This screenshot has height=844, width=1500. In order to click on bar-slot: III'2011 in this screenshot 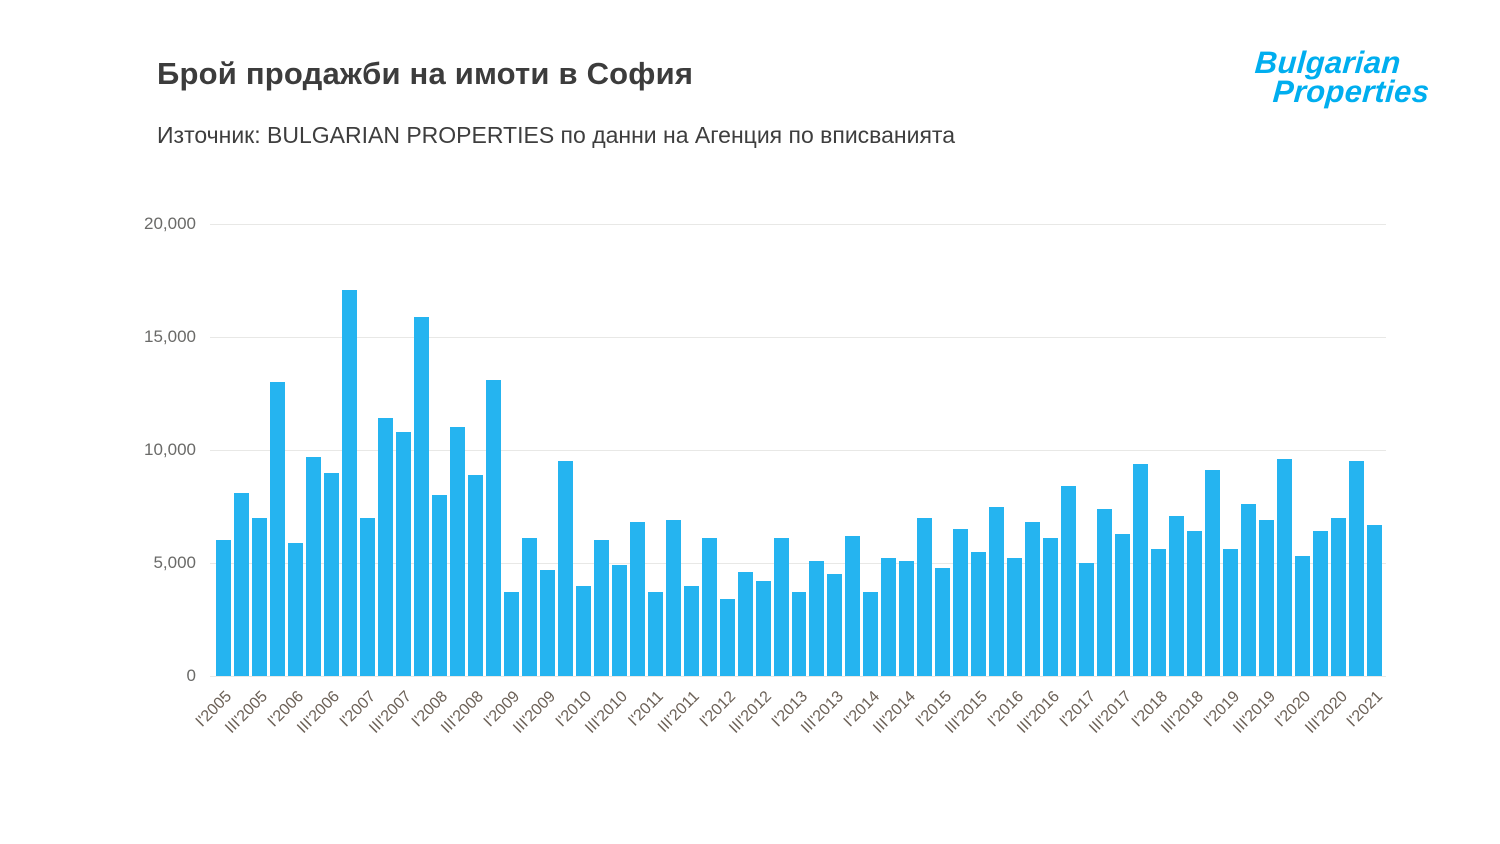, I will do `click(679, 480)`.